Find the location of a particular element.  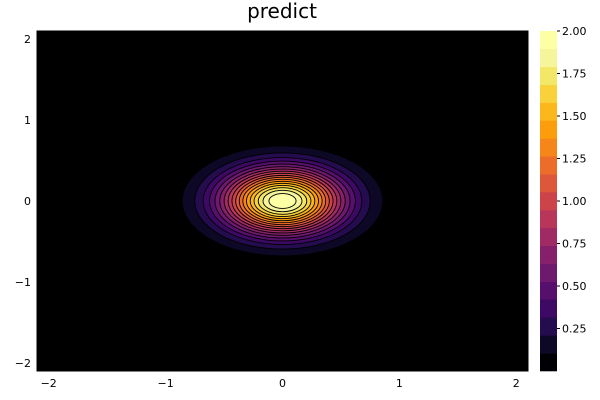

colorbar-tick-label: 1.00 is located at coordinates (574, 201).